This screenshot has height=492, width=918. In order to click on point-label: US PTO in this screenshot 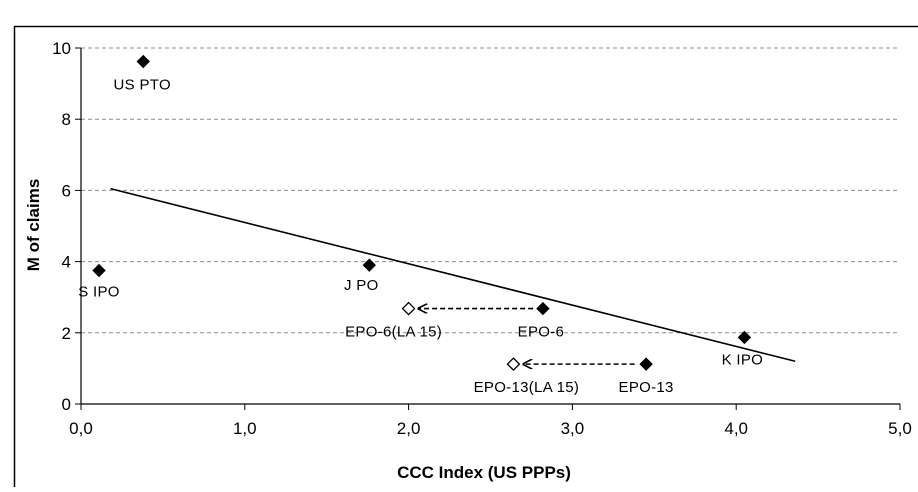, I will do `click(142, 85)`.